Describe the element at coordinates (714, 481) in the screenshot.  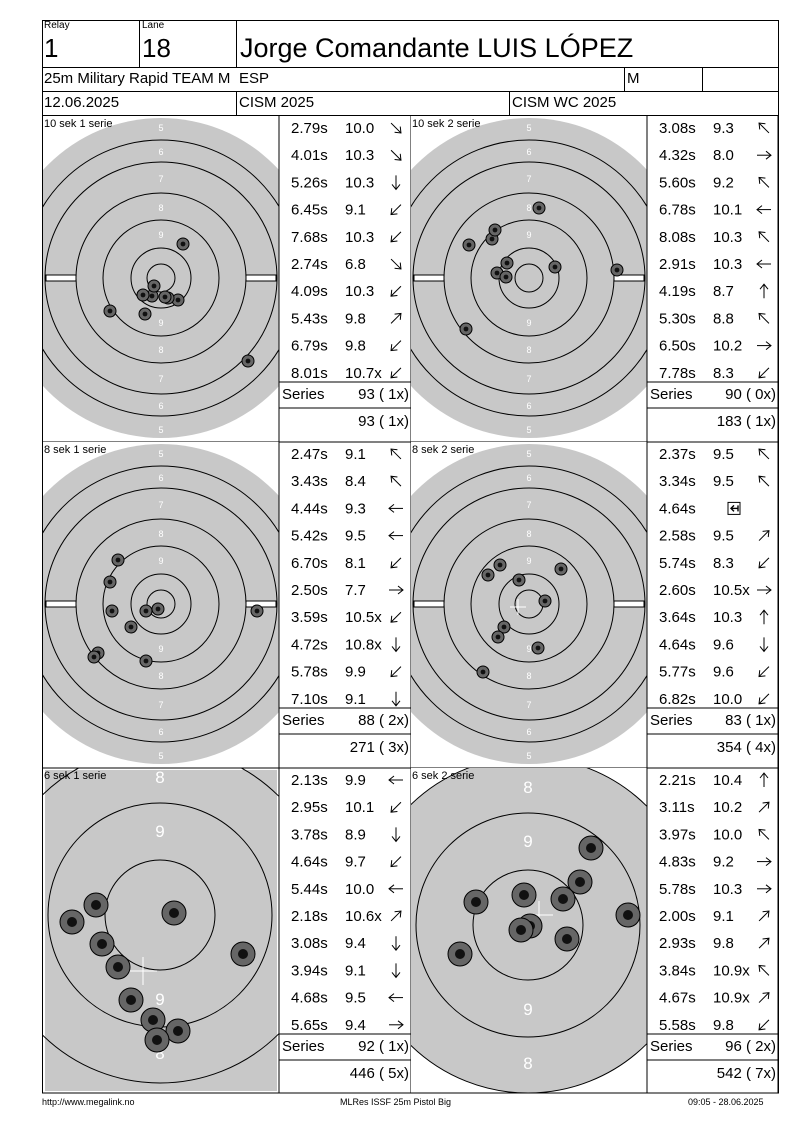
I see `shot-row: 3.34s 9.5` at that location.